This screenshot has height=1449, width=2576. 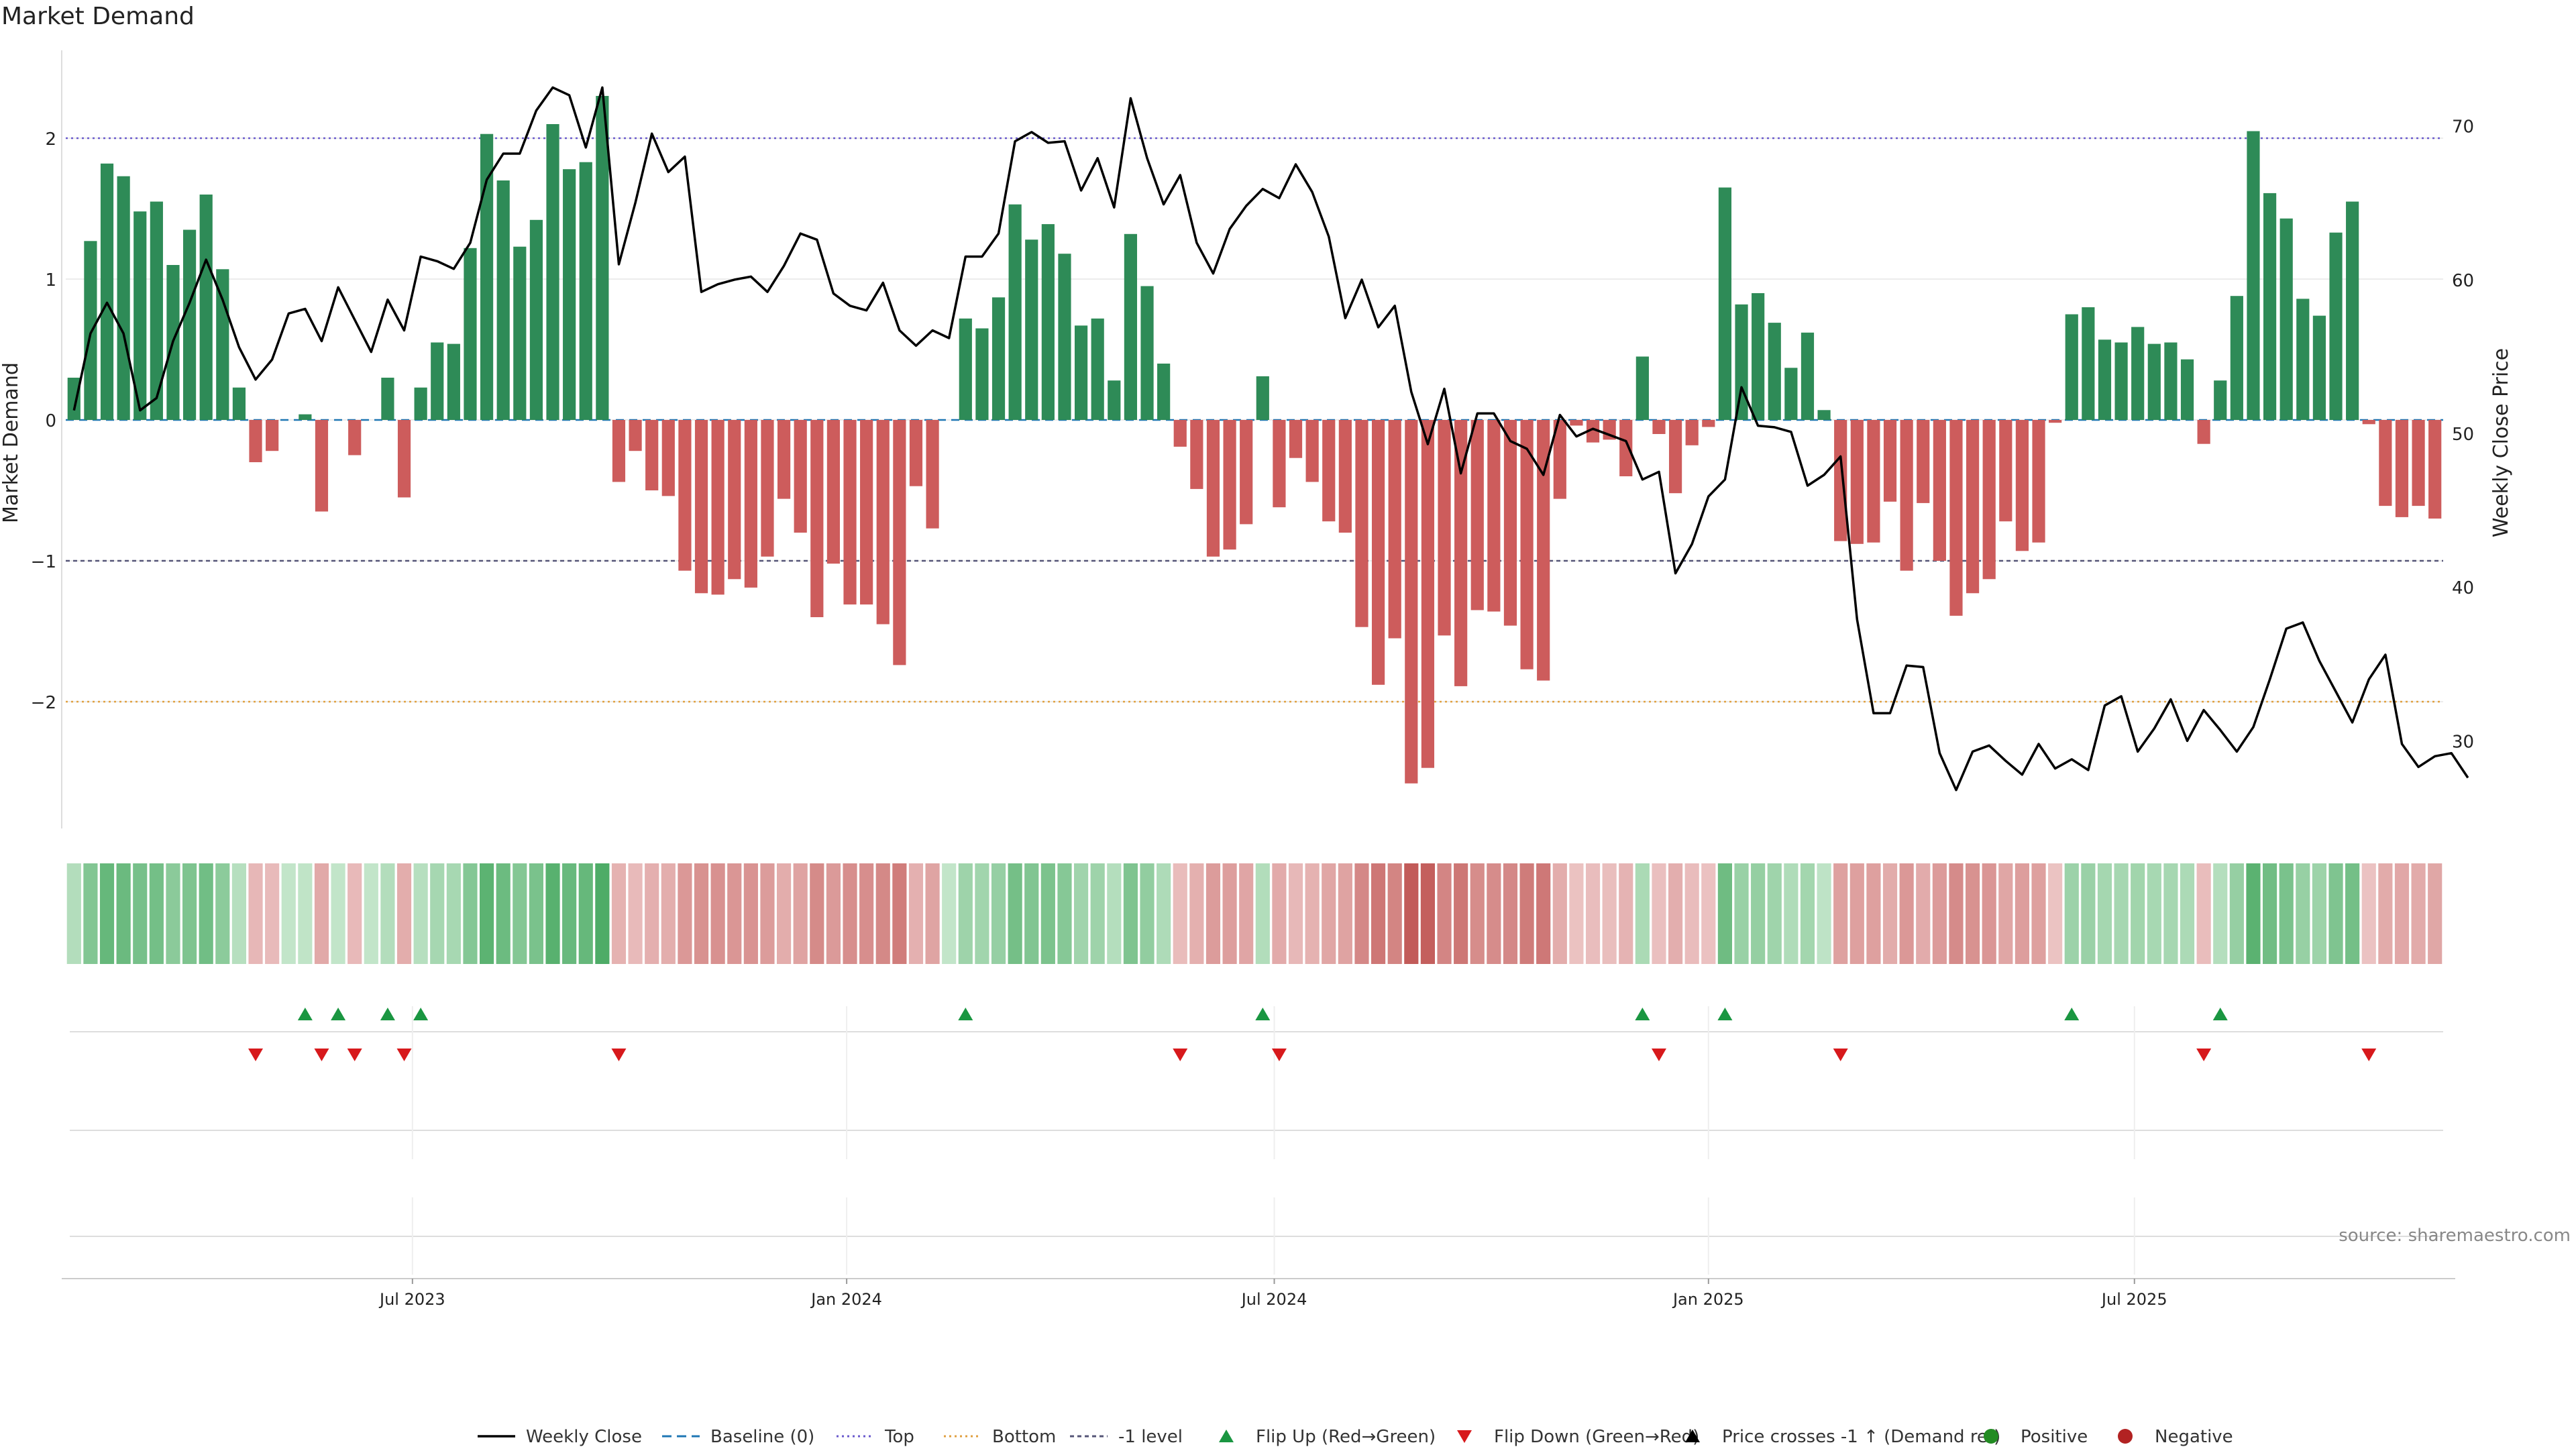 I want to click on legend-item: Top, so click(x=875, y=1437).